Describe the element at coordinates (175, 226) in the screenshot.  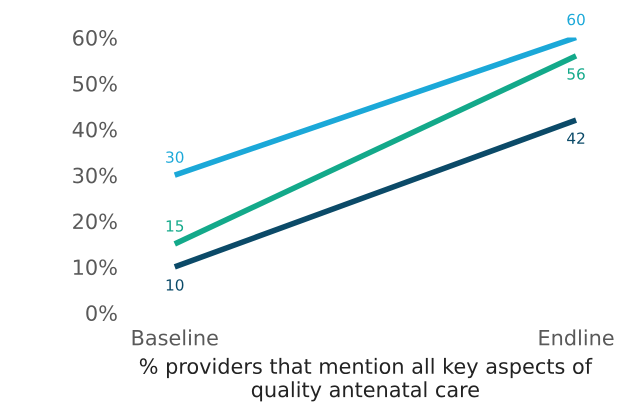
I see `data-label: 15` at that location.